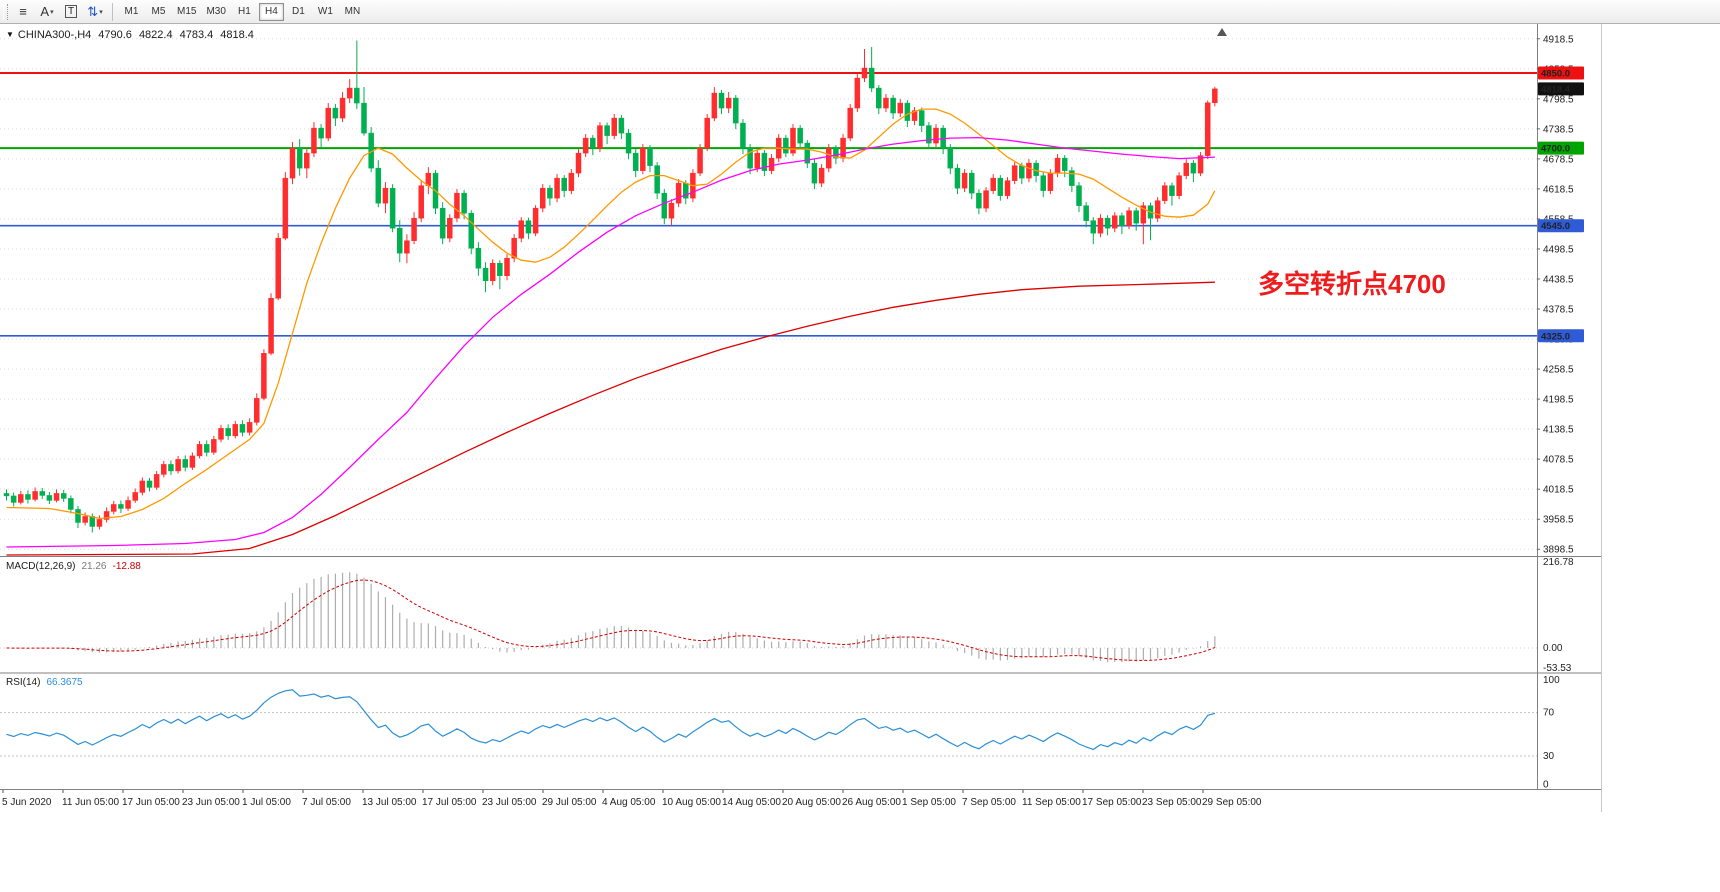 Image resolution: width=1720 pixels, height=892 pixels. Describe the element at coordinates (860, 12) in the screenshot. I see `toolbar: ≡ A ▾ T ⇅ ▾ M1 M5 M15 M30 H1 H4 D1 W1 MN` at that location.